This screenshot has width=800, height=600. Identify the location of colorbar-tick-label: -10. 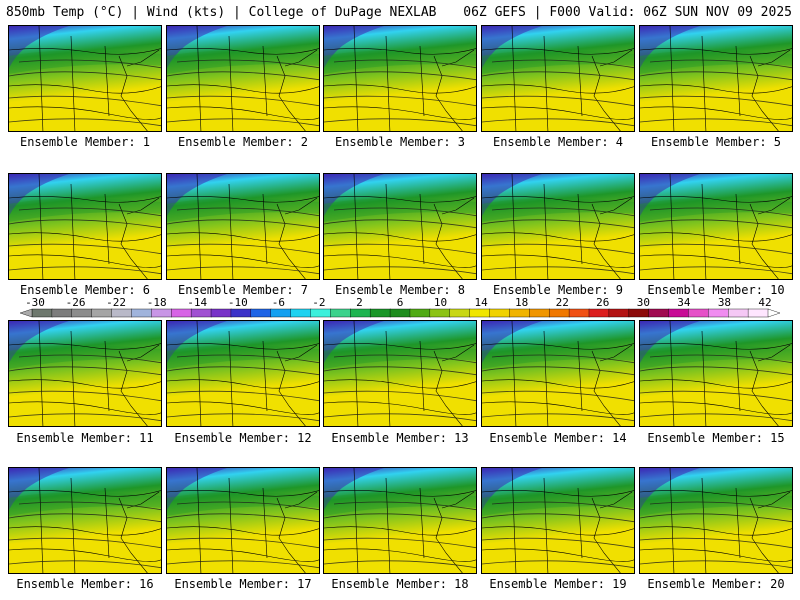
(237, 302).